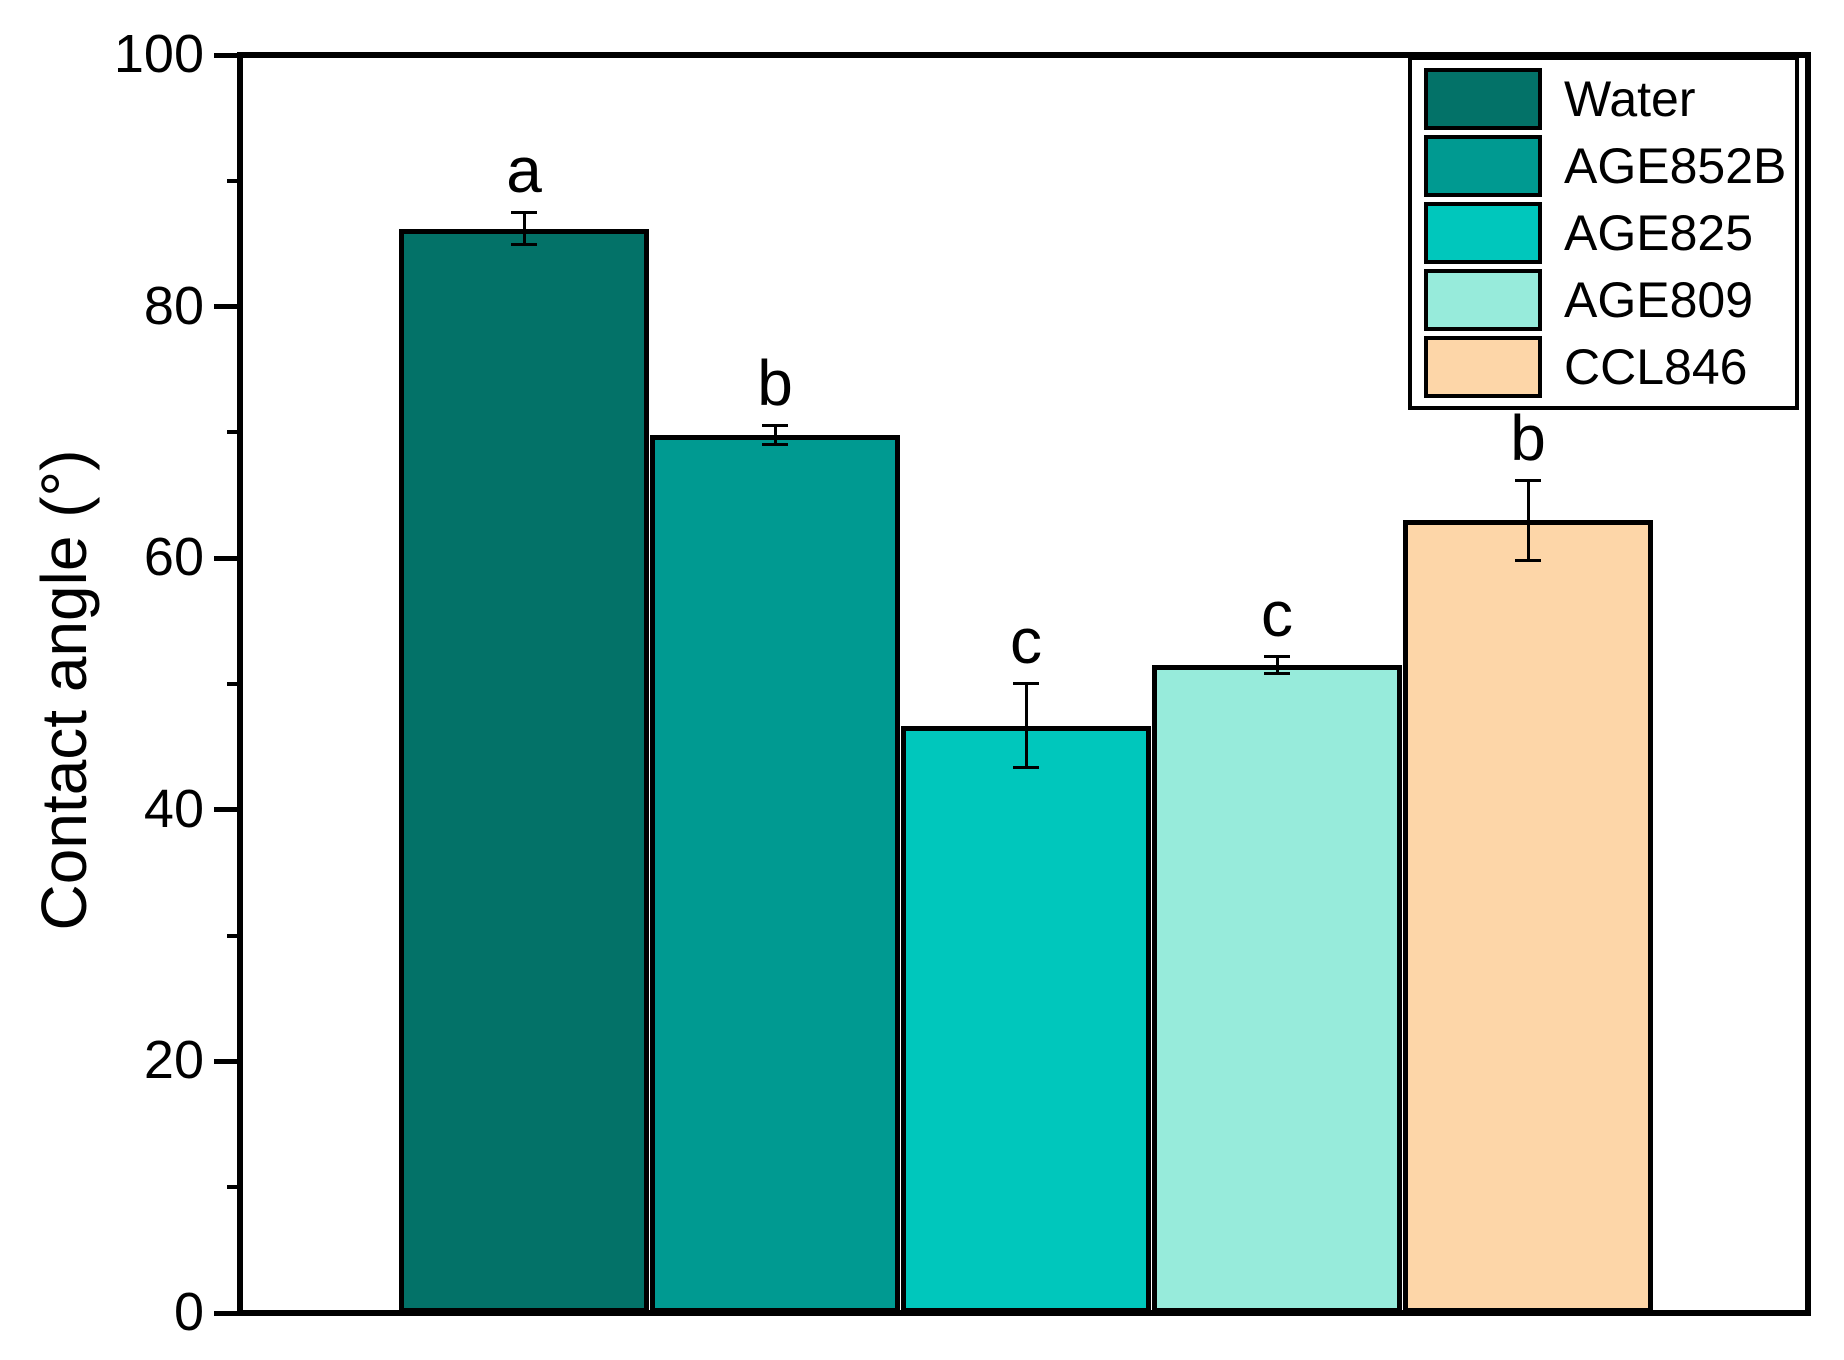 Image resolution: width=1844 pixels, height=1360 pixels. What do you see at coordinates (775, 434) in the screenshot?
I see `error-bar-age852b` at bounding box center [775, 434].